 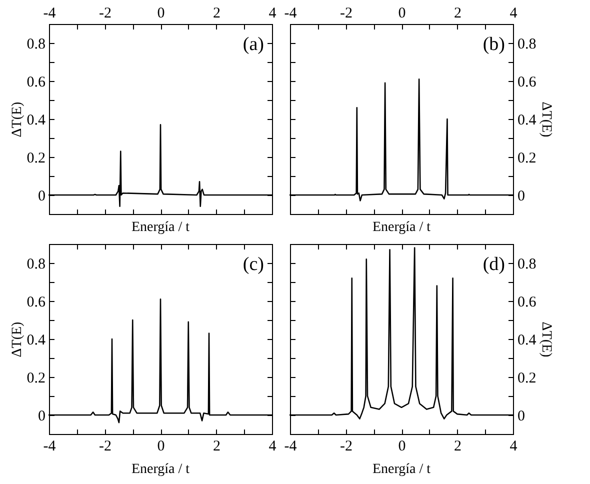 What do you see at coordinates (493, 264) in the screenshot?
I see `annotation: (d)` at bounding box center [493, 264].